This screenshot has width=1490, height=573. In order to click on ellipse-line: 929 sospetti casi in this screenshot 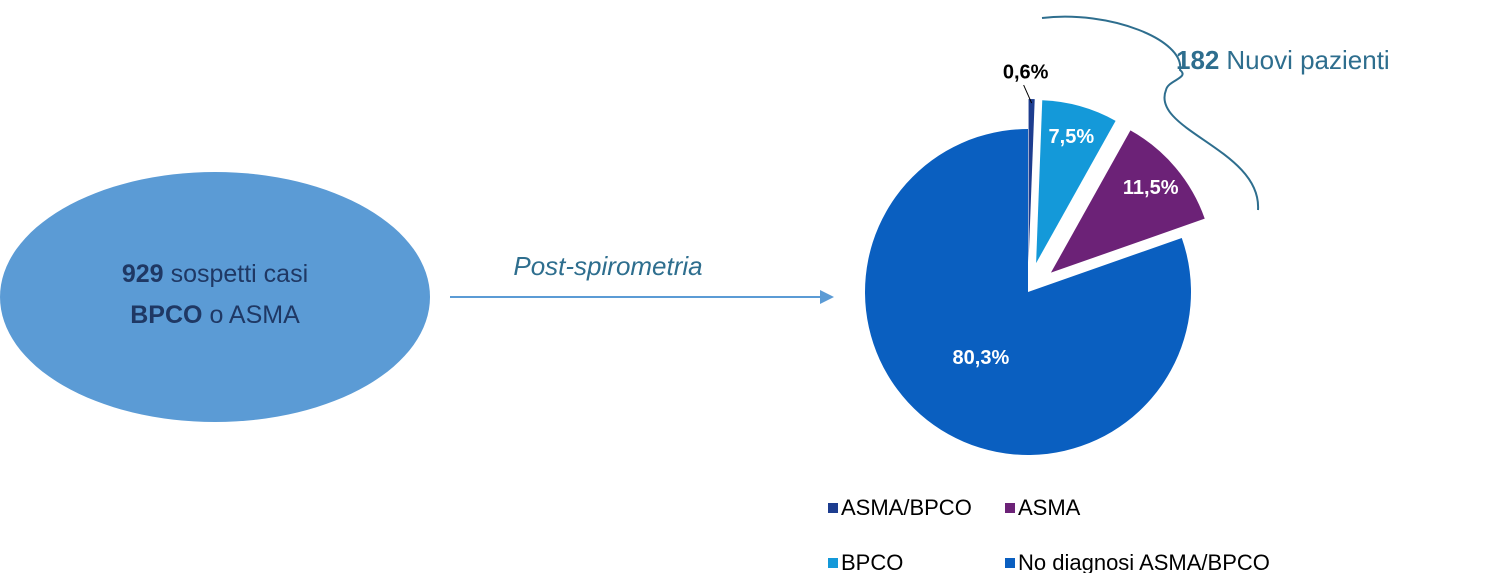, I will do `click(215, 274)`.